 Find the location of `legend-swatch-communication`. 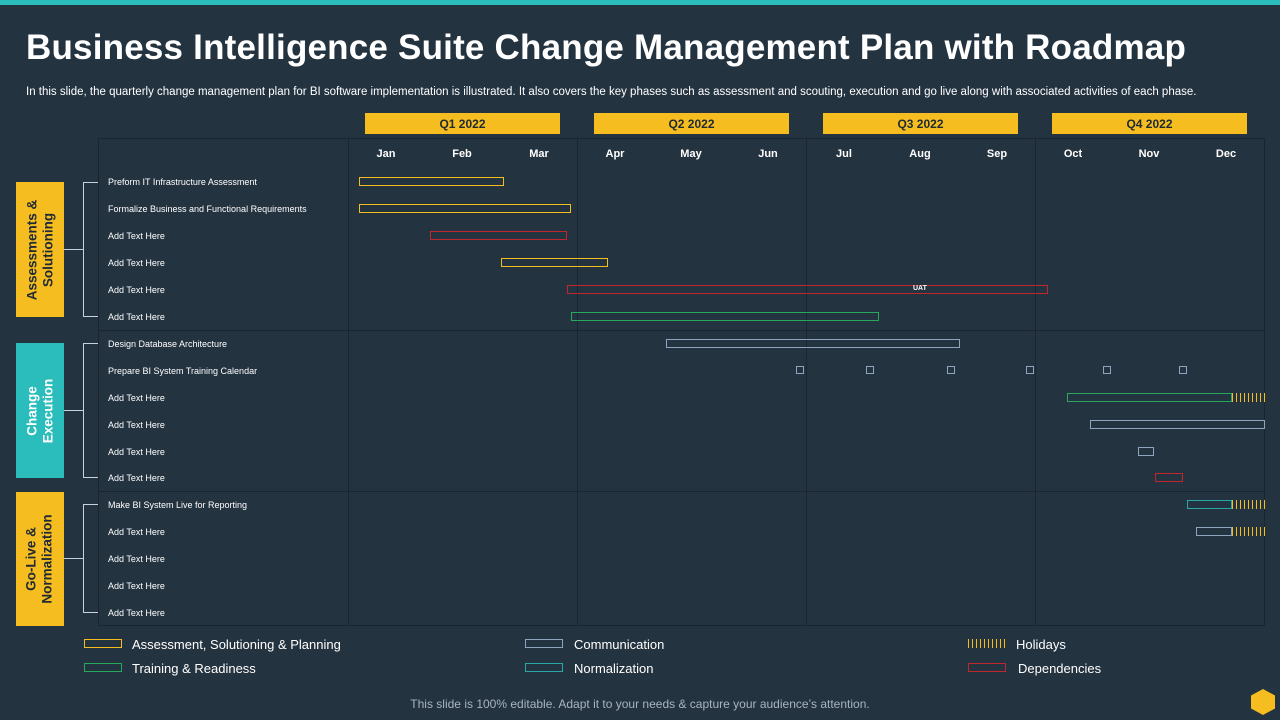

legend-swatch-communication is located at coordinates (544, 643).